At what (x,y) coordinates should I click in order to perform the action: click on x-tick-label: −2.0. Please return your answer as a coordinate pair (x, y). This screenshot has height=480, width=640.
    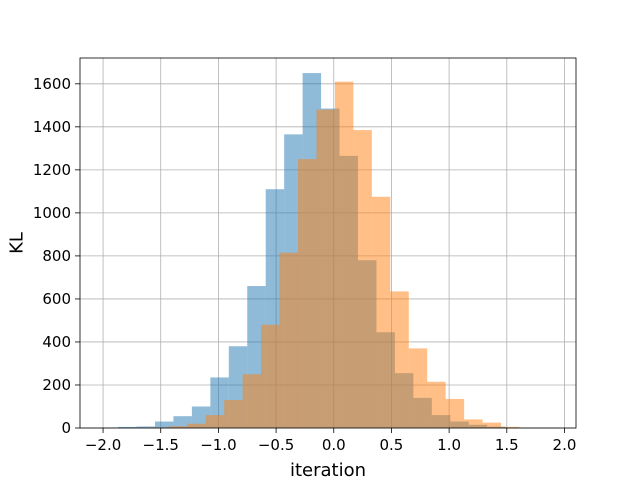
    Looking at the image, I should click on (103, 445).